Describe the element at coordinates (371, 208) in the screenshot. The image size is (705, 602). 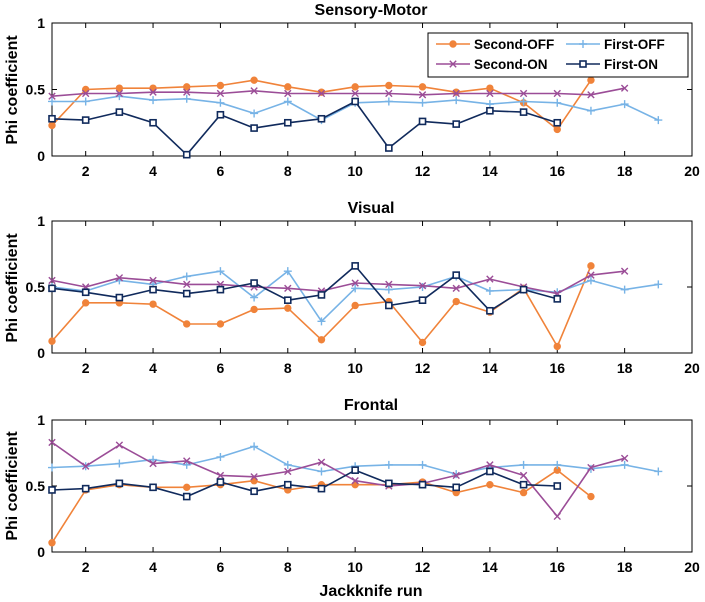
I see `panel-title: Visual` at that location.